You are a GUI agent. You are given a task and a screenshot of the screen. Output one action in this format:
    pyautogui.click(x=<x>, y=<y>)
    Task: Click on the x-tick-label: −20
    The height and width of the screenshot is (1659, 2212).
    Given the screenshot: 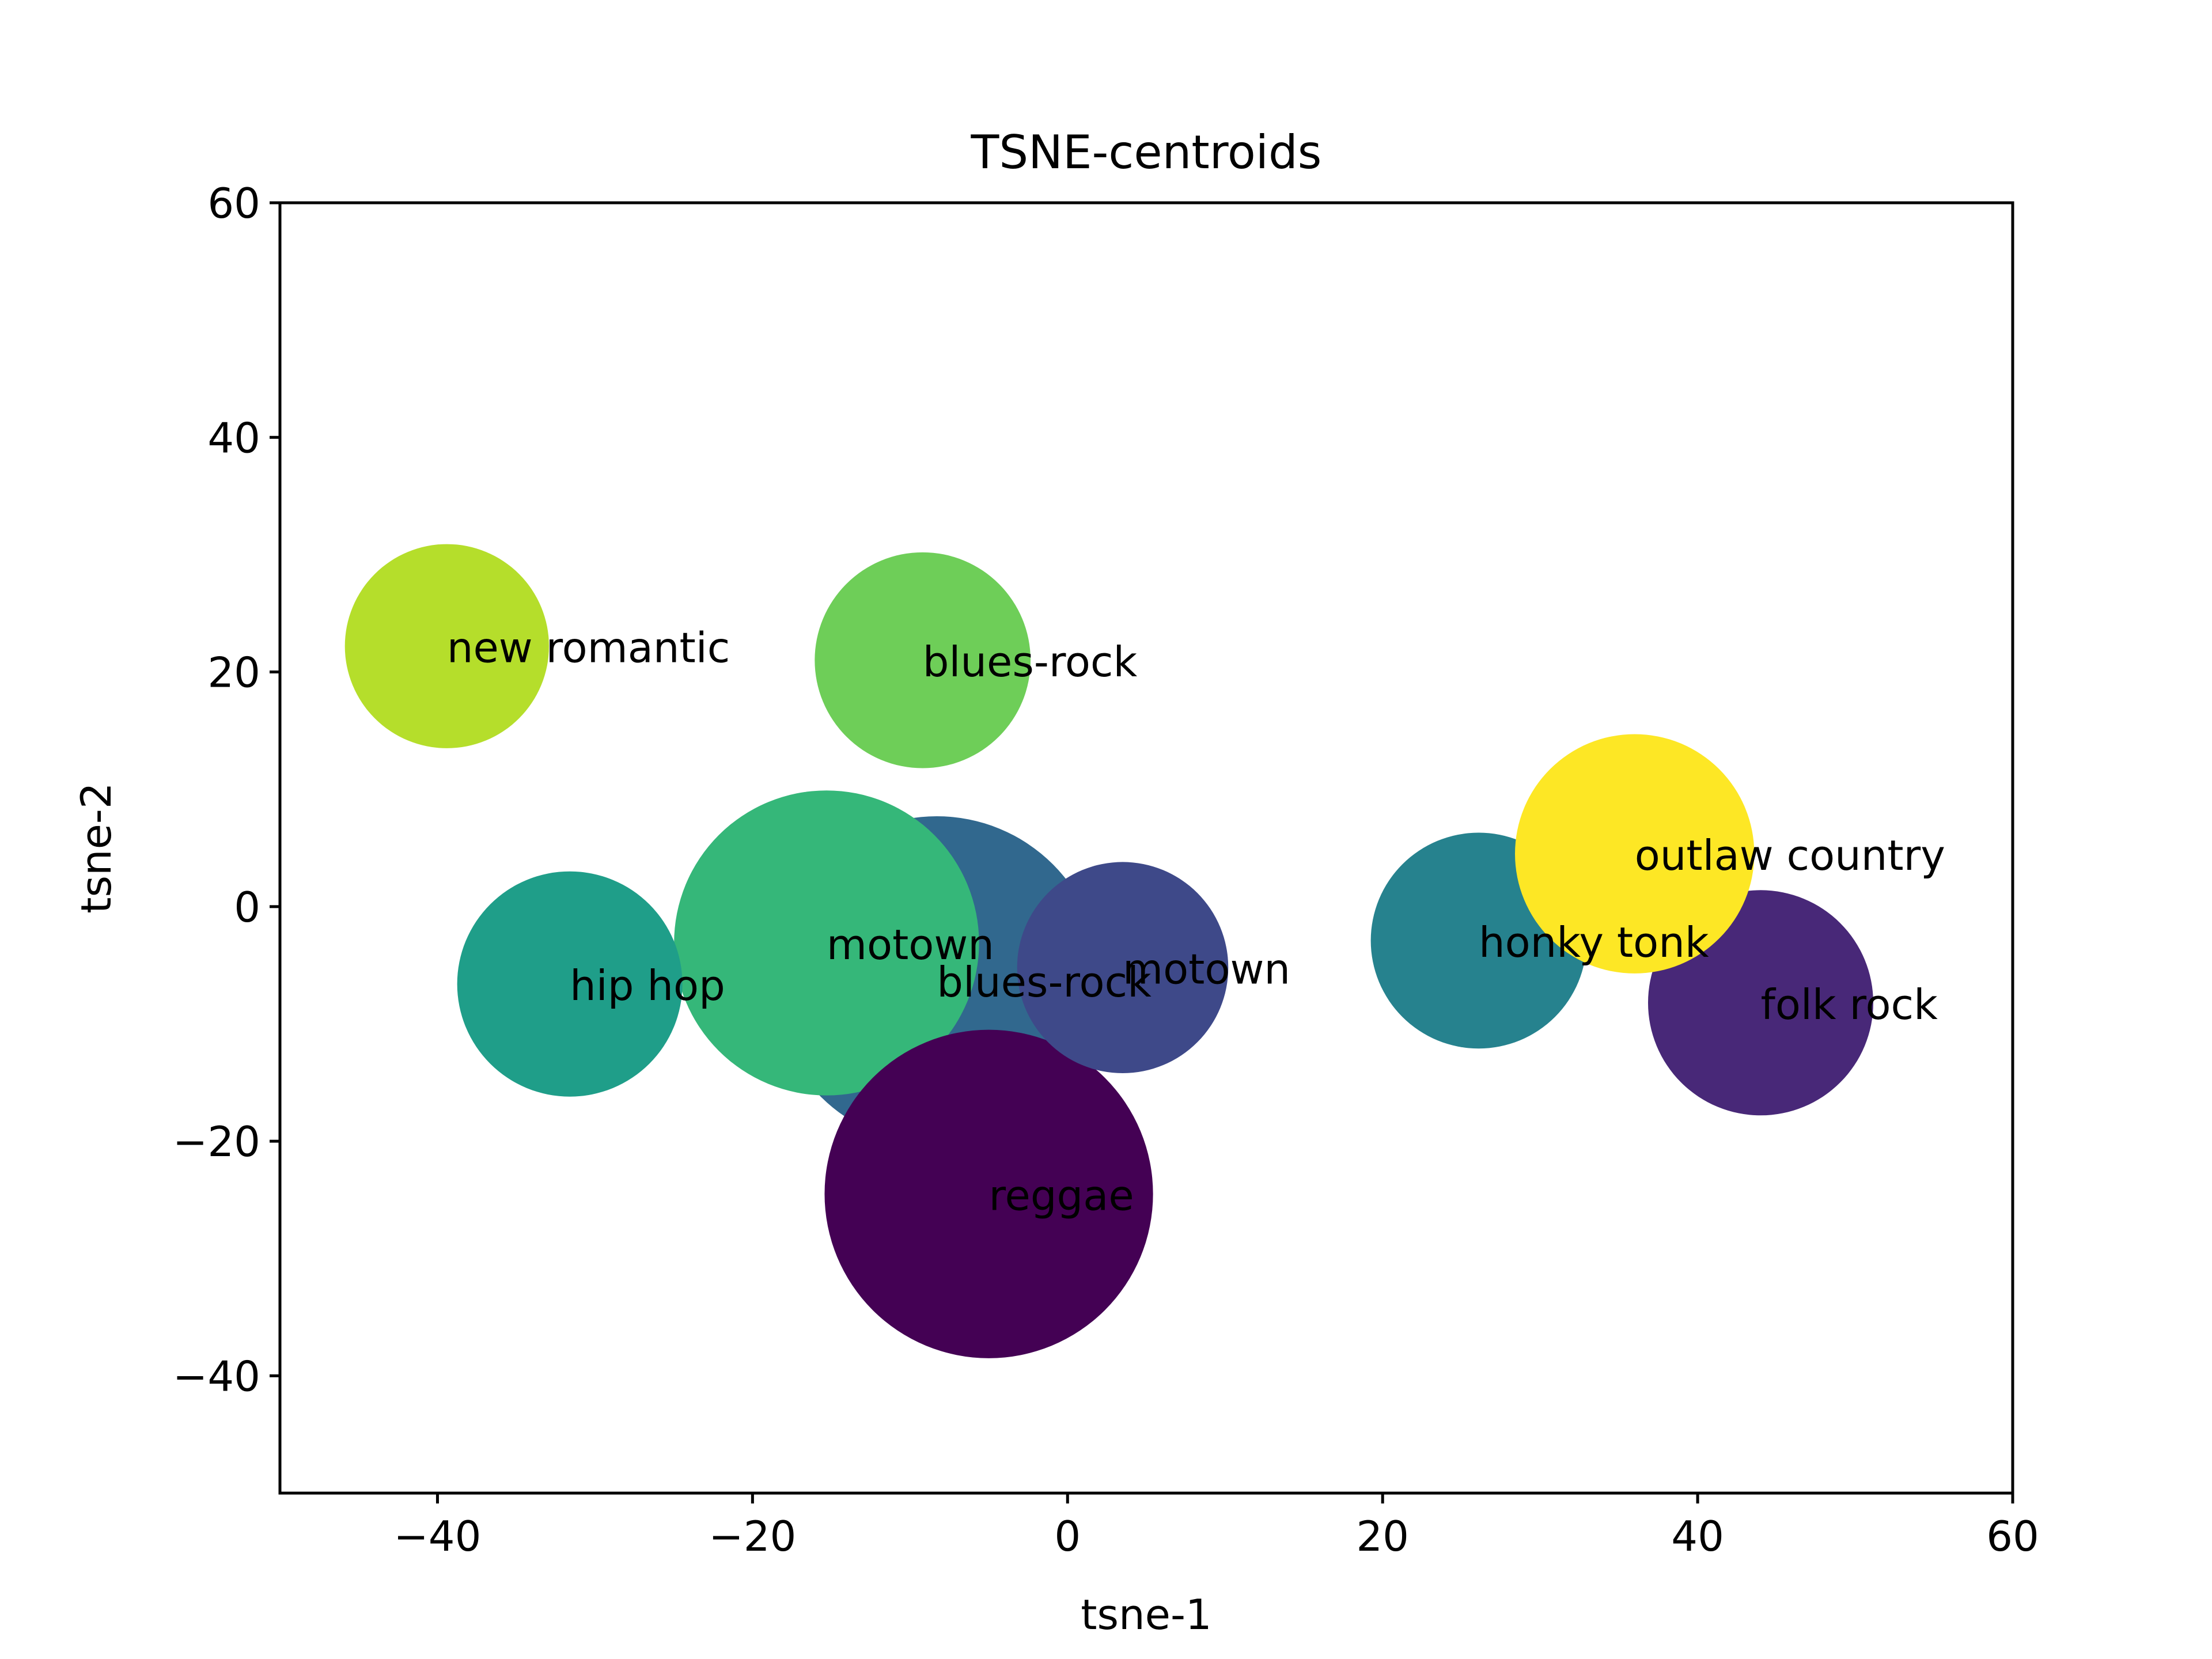 What is the action you would take?
    pyautogui.click(x=752, y=1536)
    